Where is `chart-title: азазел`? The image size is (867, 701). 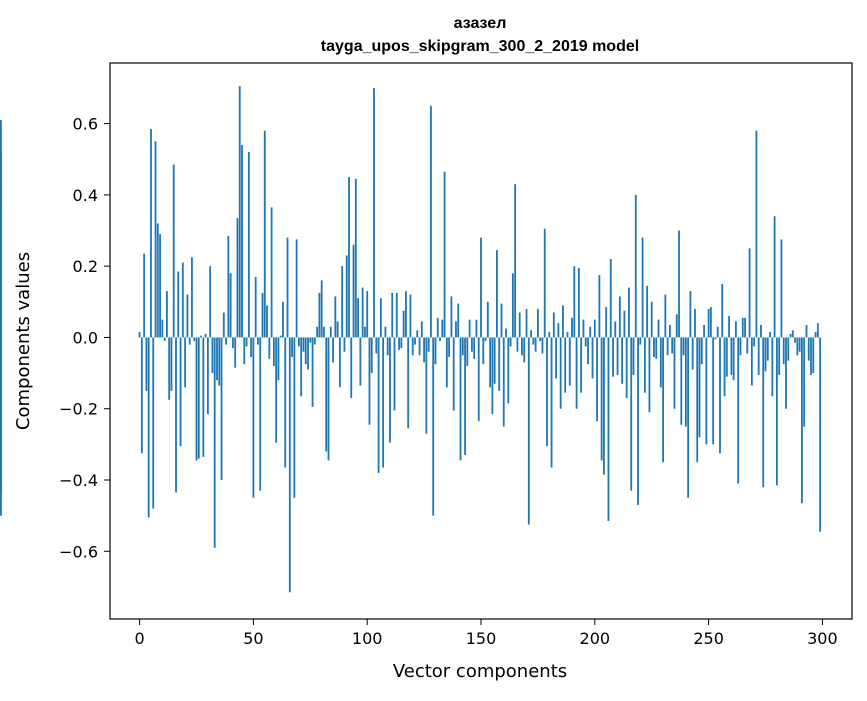
chart-title: азазел is located at coordinates (480, 23).